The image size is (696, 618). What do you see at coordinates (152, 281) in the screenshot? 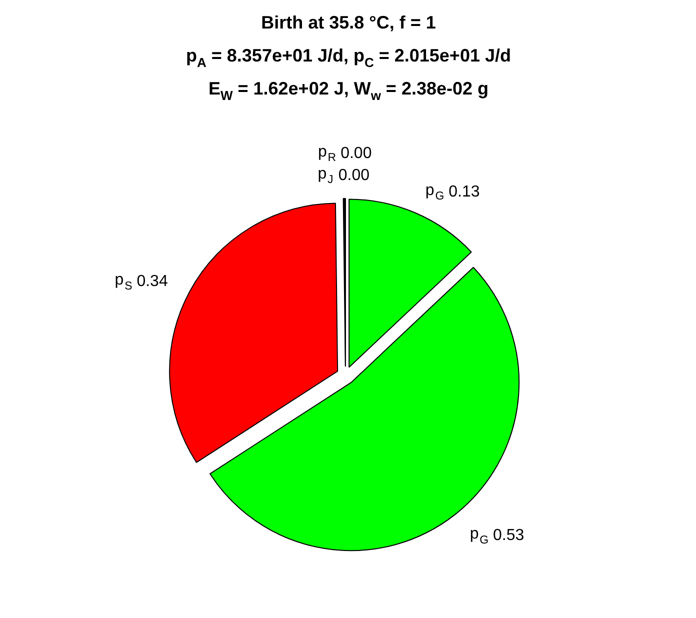
I see `data-label: 0.34` at bounding box center [152, 281].